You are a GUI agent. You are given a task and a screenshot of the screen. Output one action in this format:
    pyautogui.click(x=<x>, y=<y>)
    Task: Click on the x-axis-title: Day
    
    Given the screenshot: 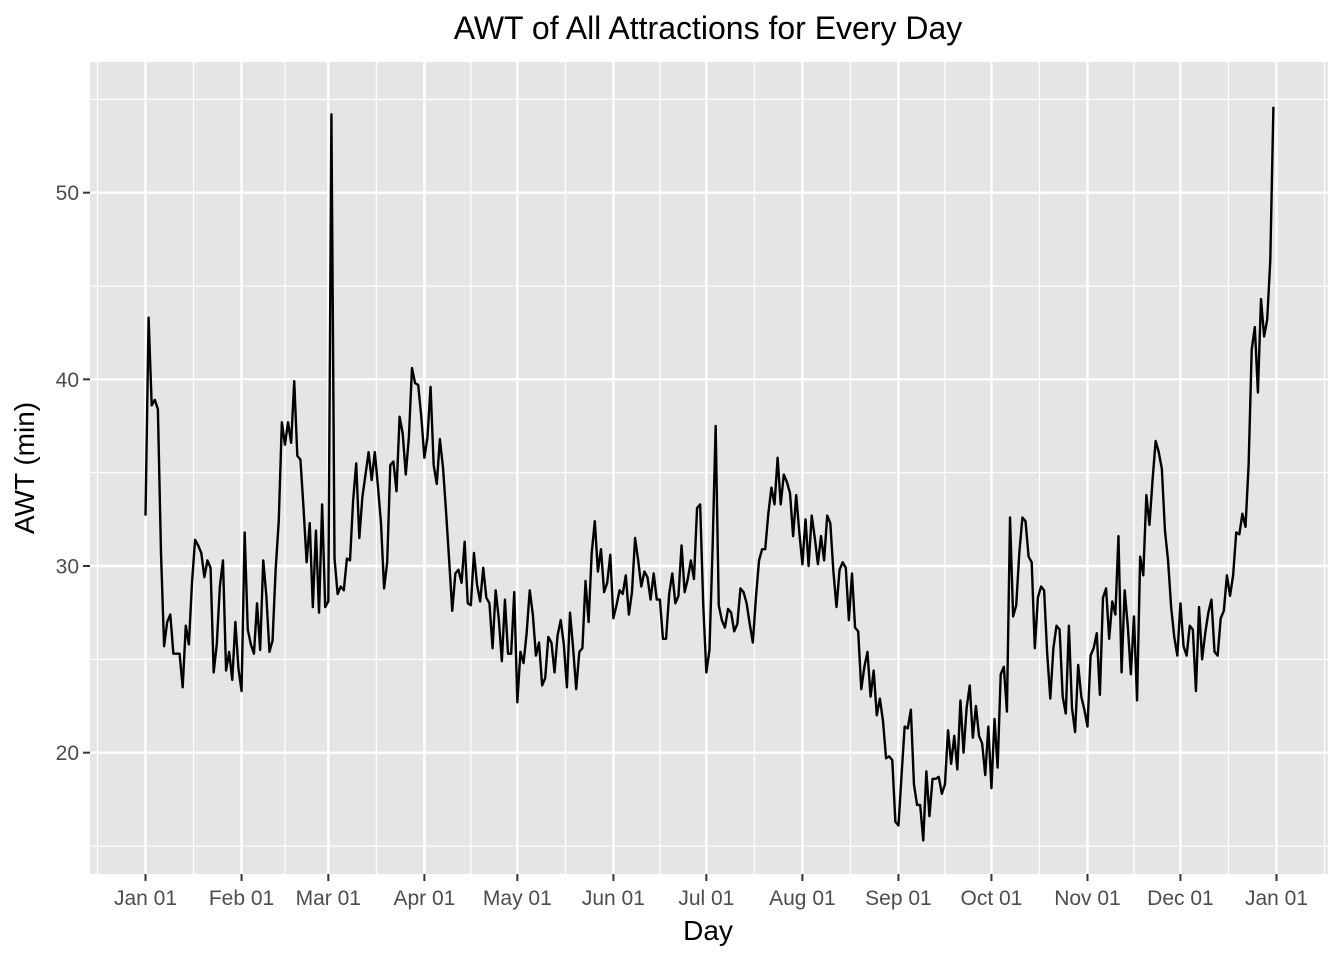 What is the action you would take?
    pyautogui.click(x=708, y=930)
    